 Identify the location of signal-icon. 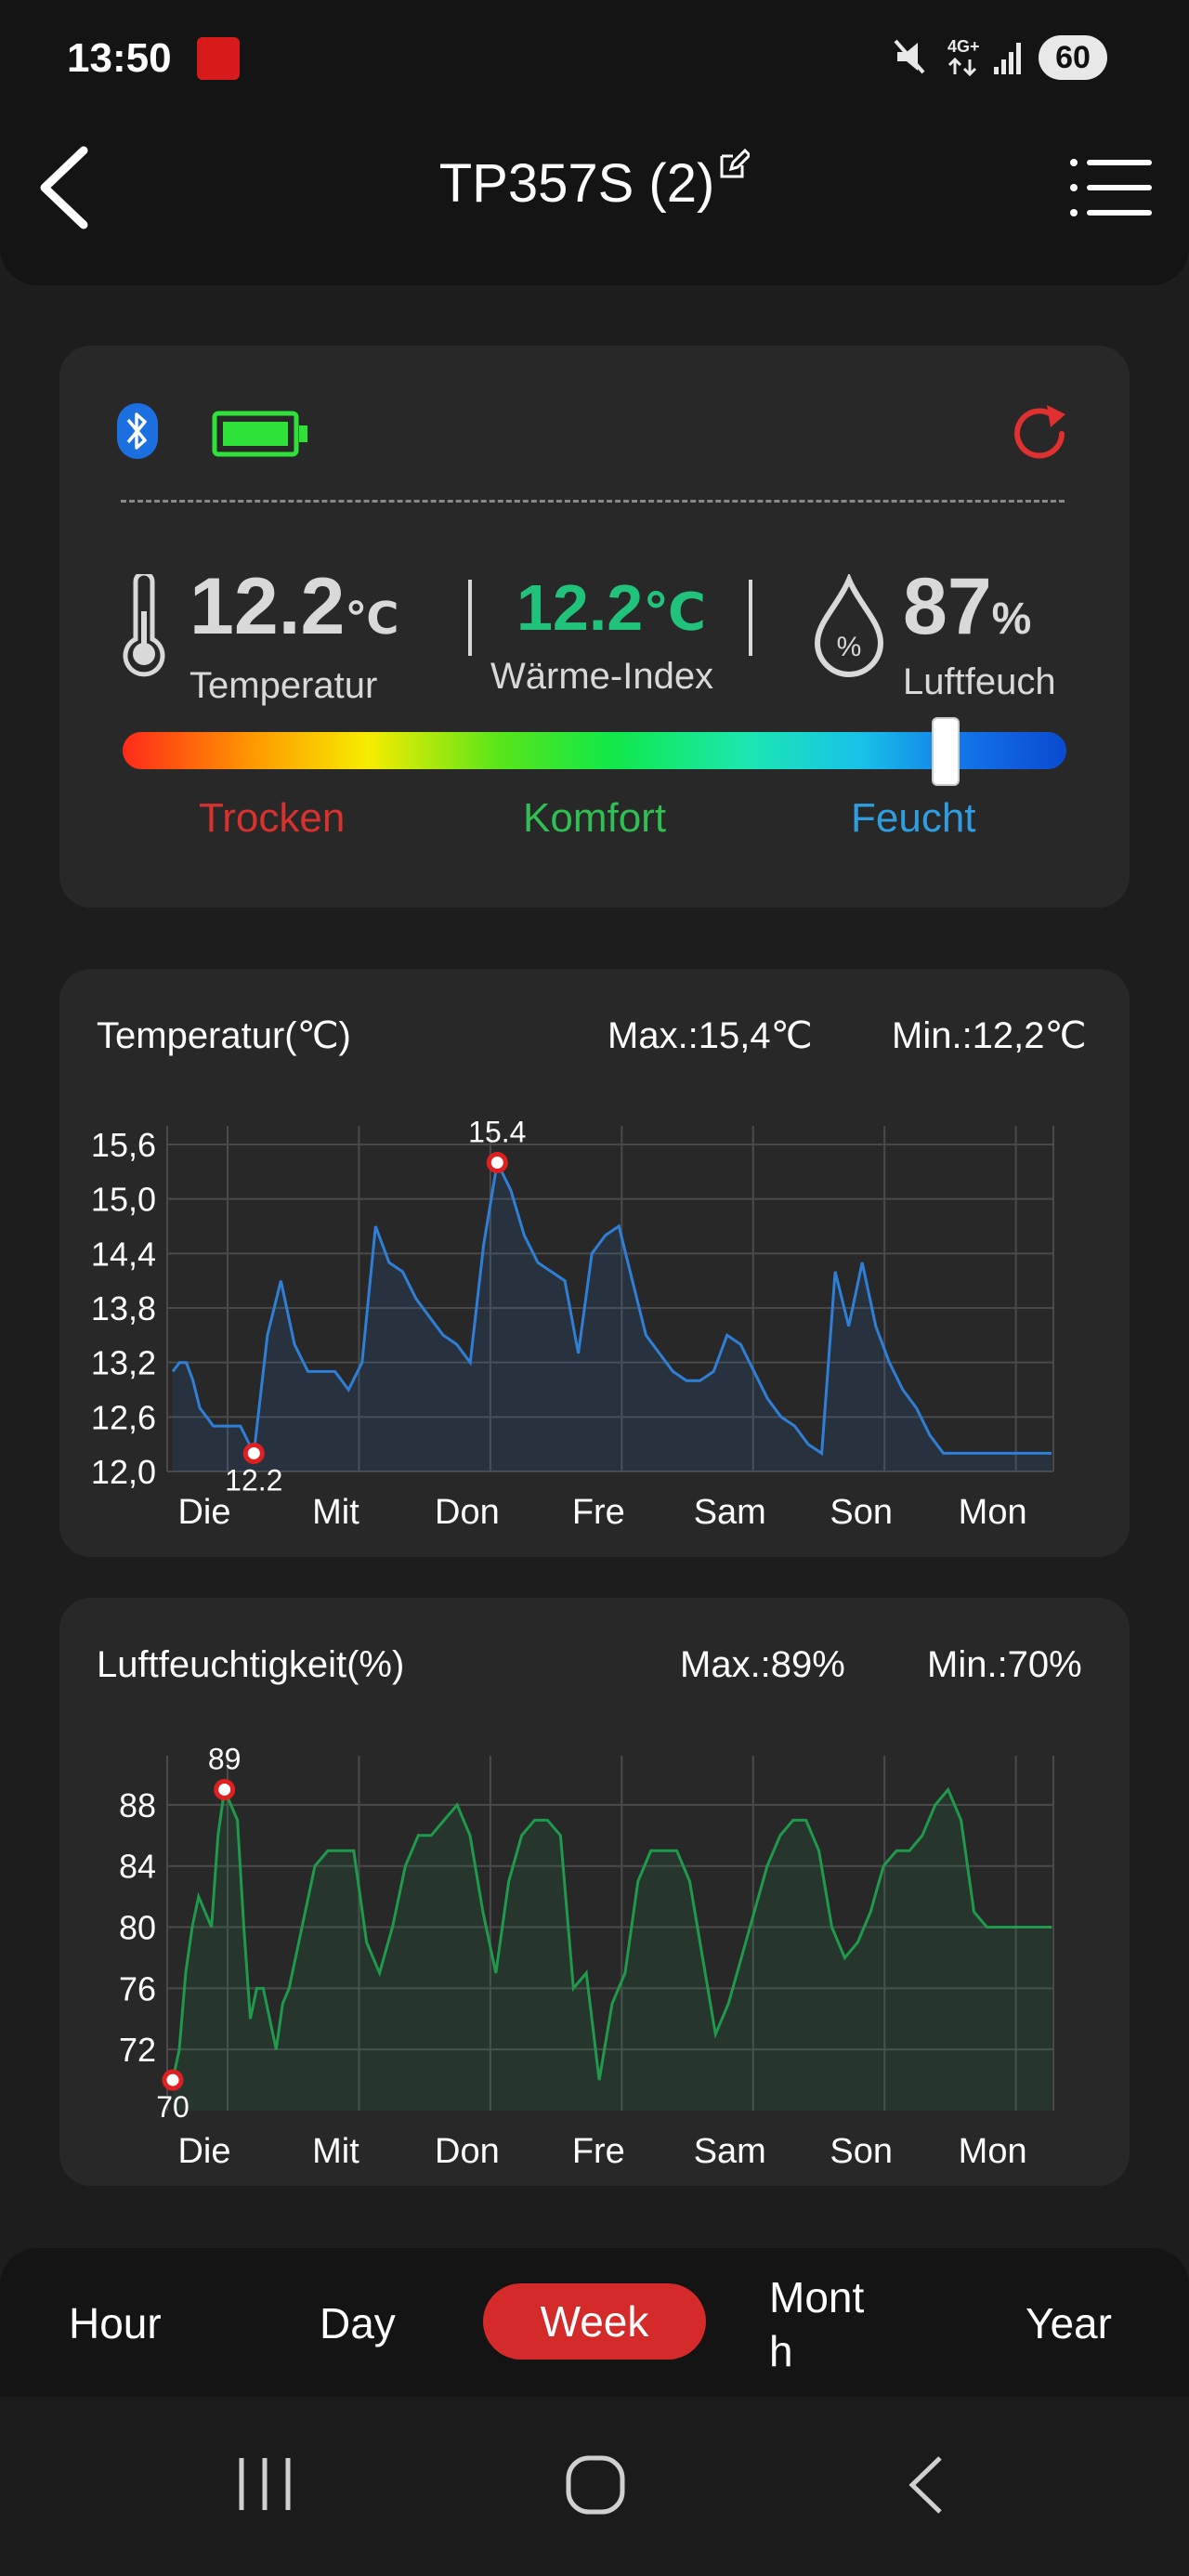
(1007, 59).